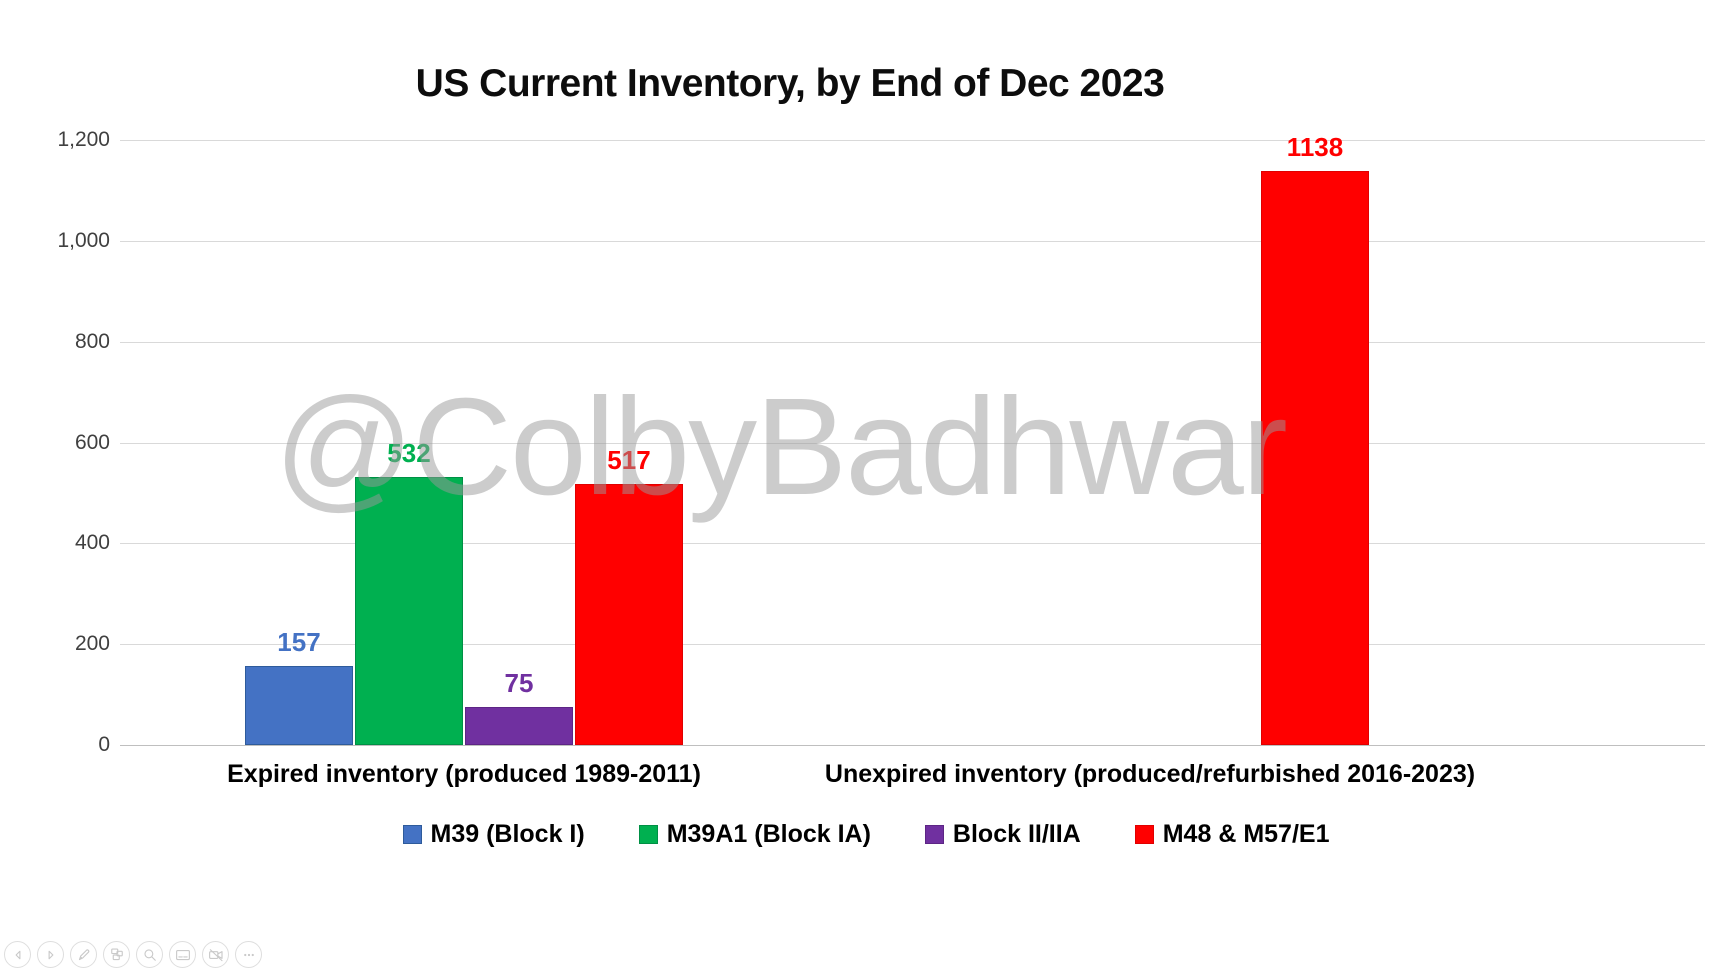 The height and width of the screenshot is (975, 1732). I want to click on toggle-camera-button, so click(215, 954).